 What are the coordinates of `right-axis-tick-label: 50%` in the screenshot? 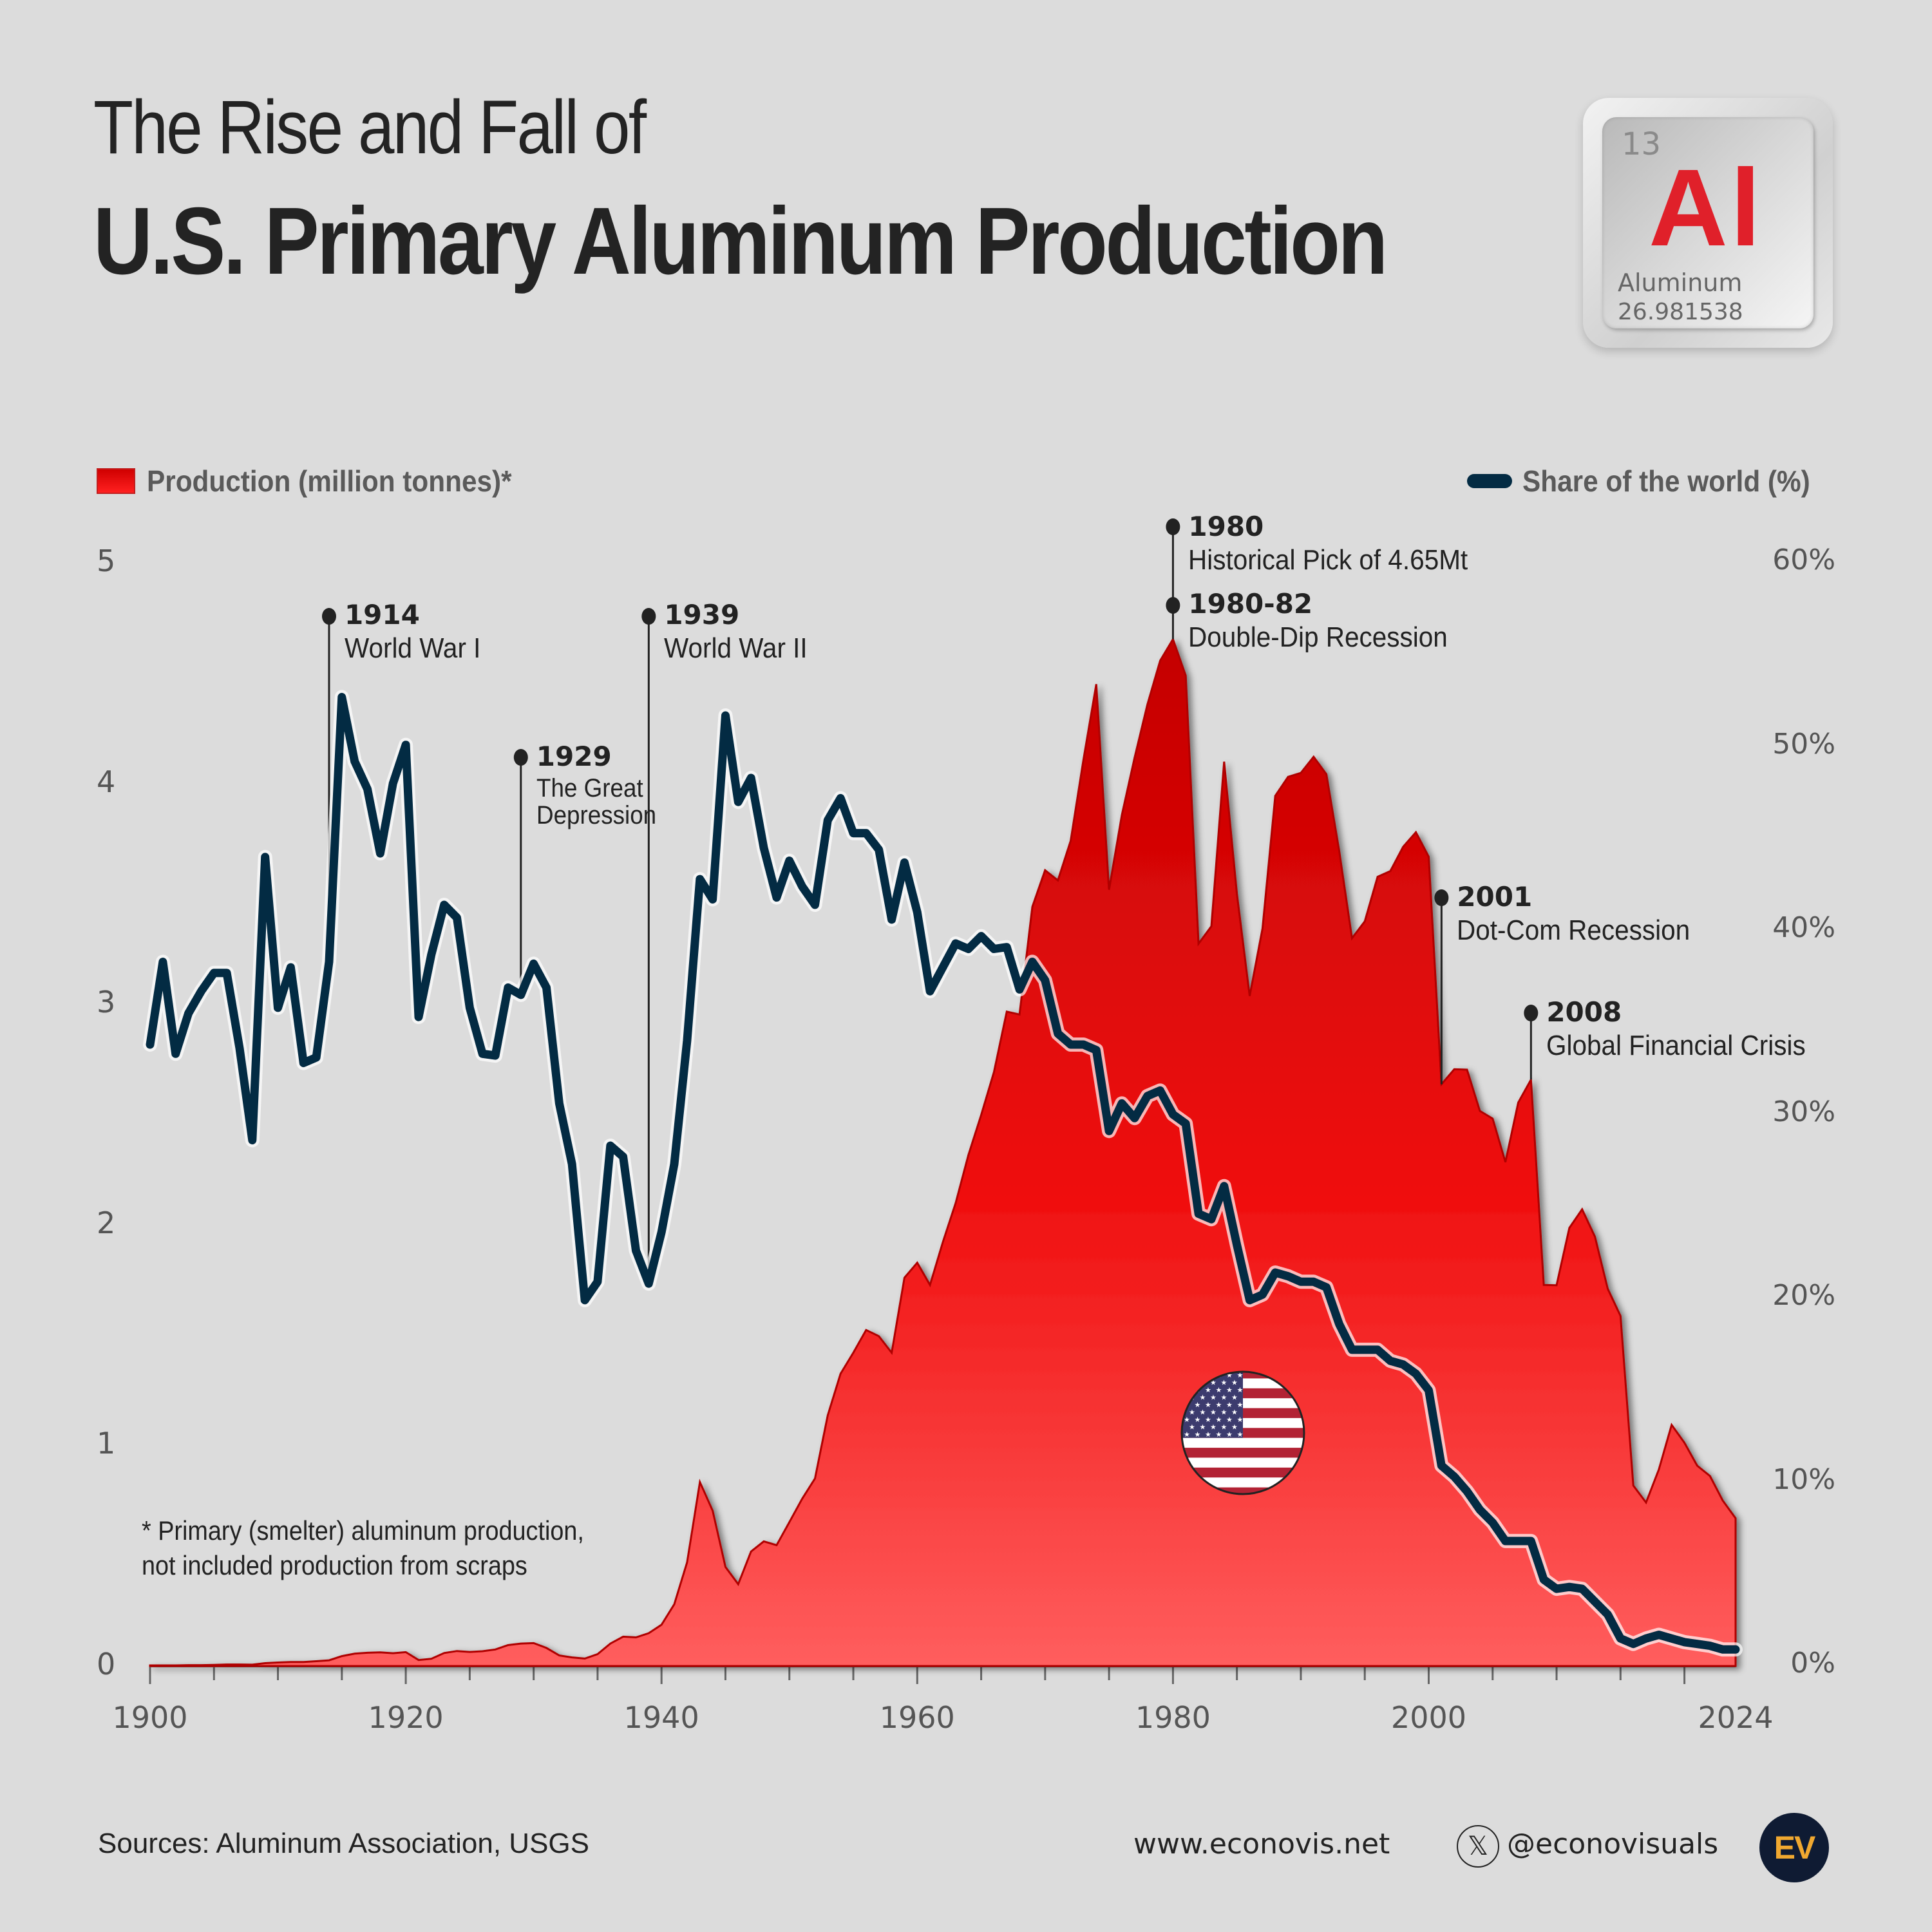 It's located at (1803, 744).